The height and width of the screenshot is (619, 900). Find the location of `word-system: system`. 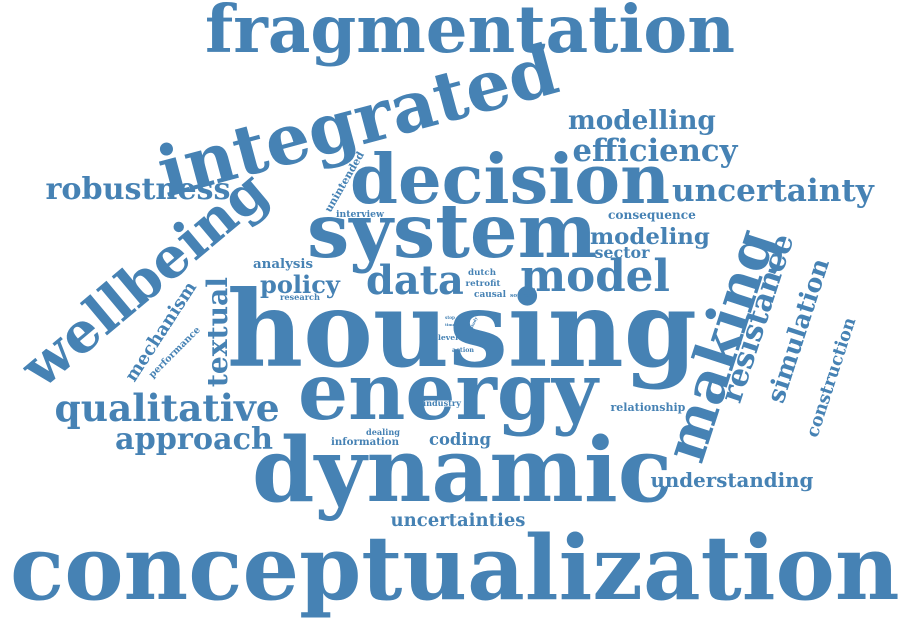

word-system: system is located at coordinates (452, 230).